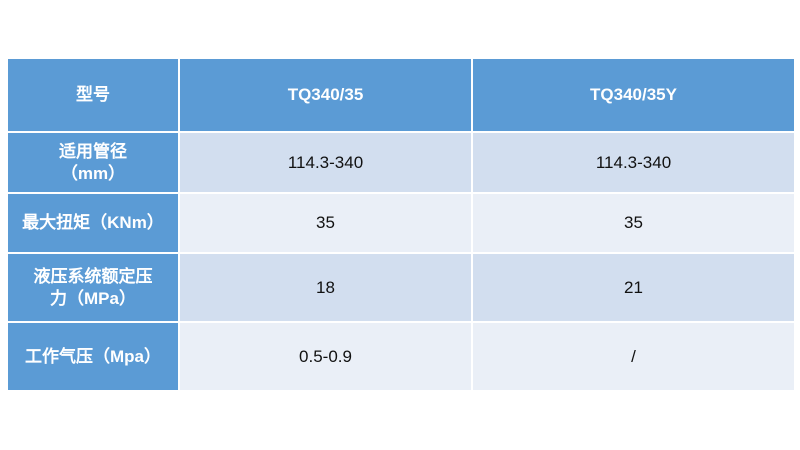 This screenshot has height=450, width=800. I want to click on row-label-line: 液压系统额定压, so click(93, 276).